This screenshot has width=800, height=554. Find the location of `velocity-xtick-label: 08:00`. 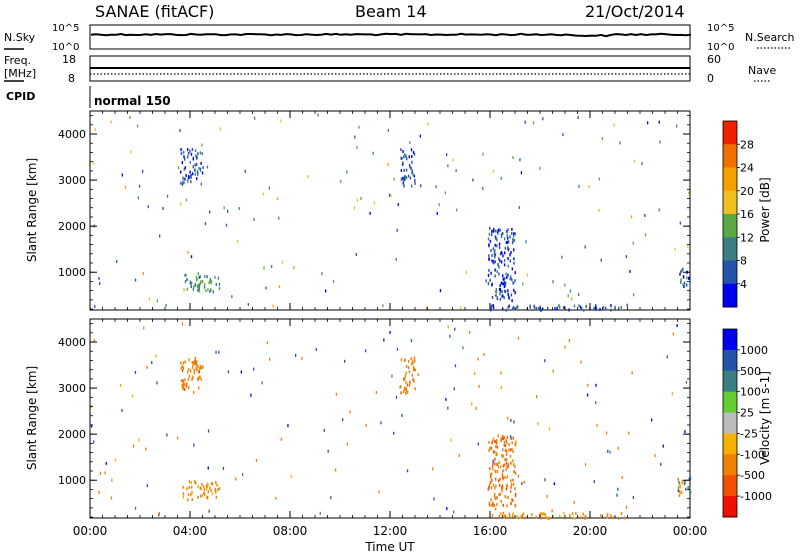

velocity-xtick-label: 08:00 is located at coordinates (290, 531).